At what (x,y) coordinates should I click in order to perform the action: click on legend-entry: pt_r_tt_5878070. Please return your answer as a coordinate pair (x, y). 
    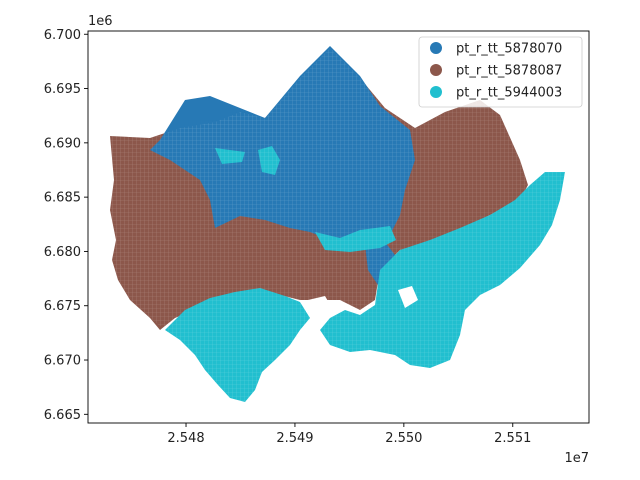
    Looking at the image, I should click on (496, 49).